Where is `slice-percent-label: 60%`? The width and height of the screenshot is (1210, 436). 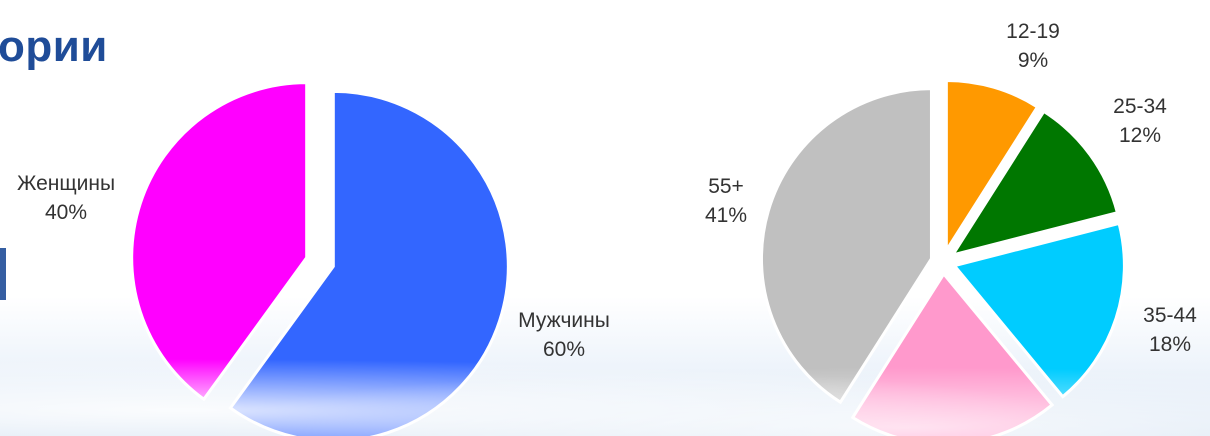 slice-percent-label: 60% is located at coordinates (564, 349).